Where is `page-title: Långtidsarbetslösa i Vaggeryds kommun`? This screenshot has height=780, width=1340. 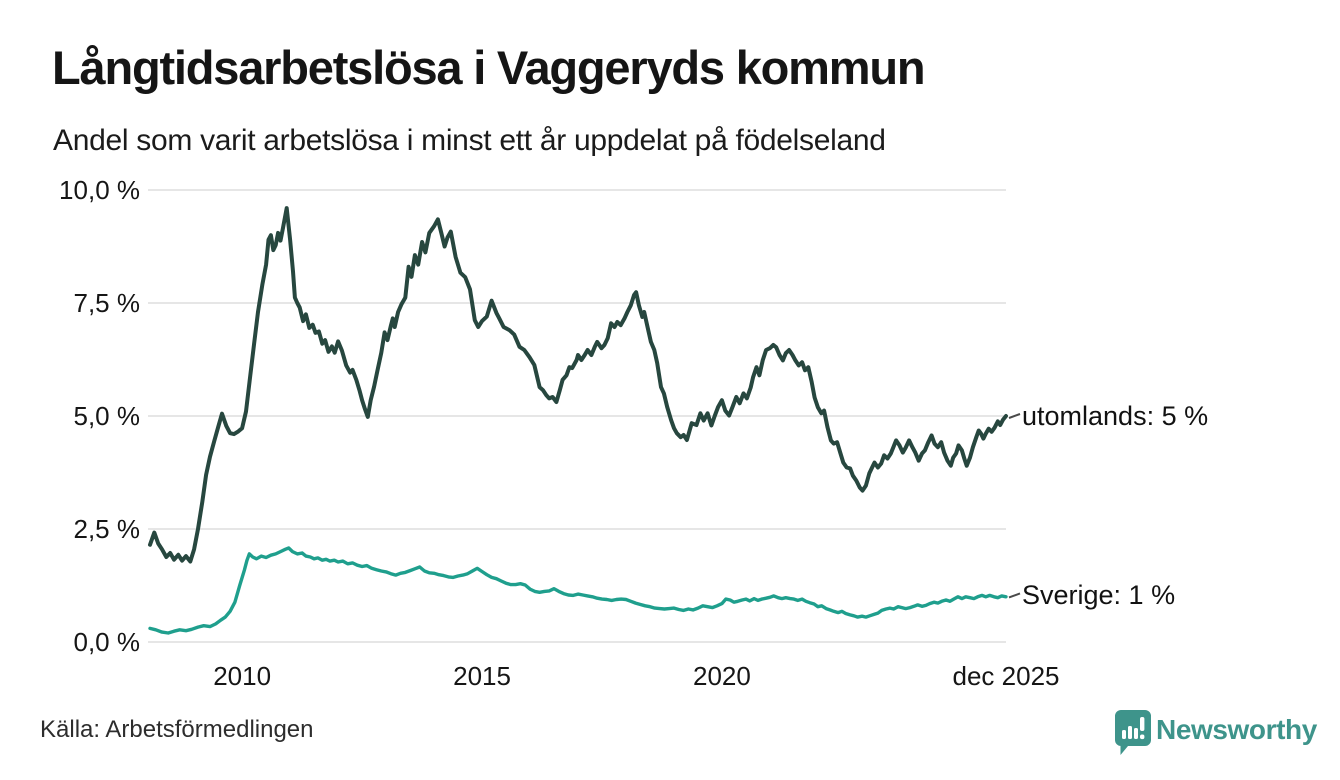
page-title: Långtidsarbetslösa i Vaggeryds kommun is located at coordinates (489, 67).